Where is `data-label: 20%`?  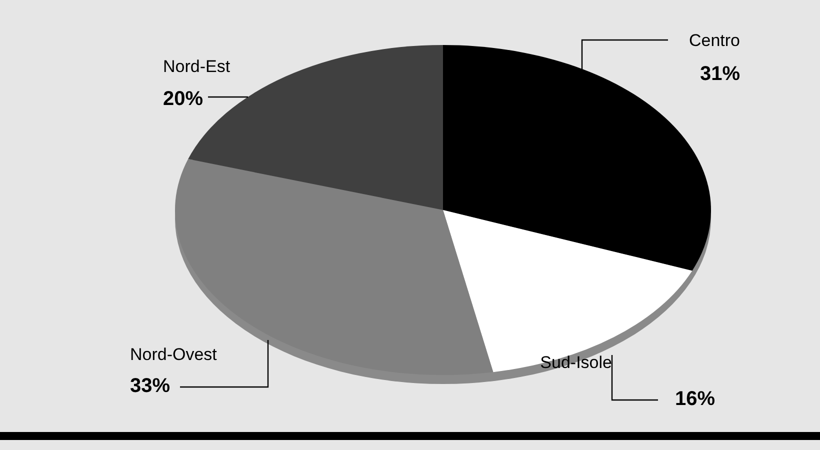 data-label: 20% is located at coordinates (183, 99).